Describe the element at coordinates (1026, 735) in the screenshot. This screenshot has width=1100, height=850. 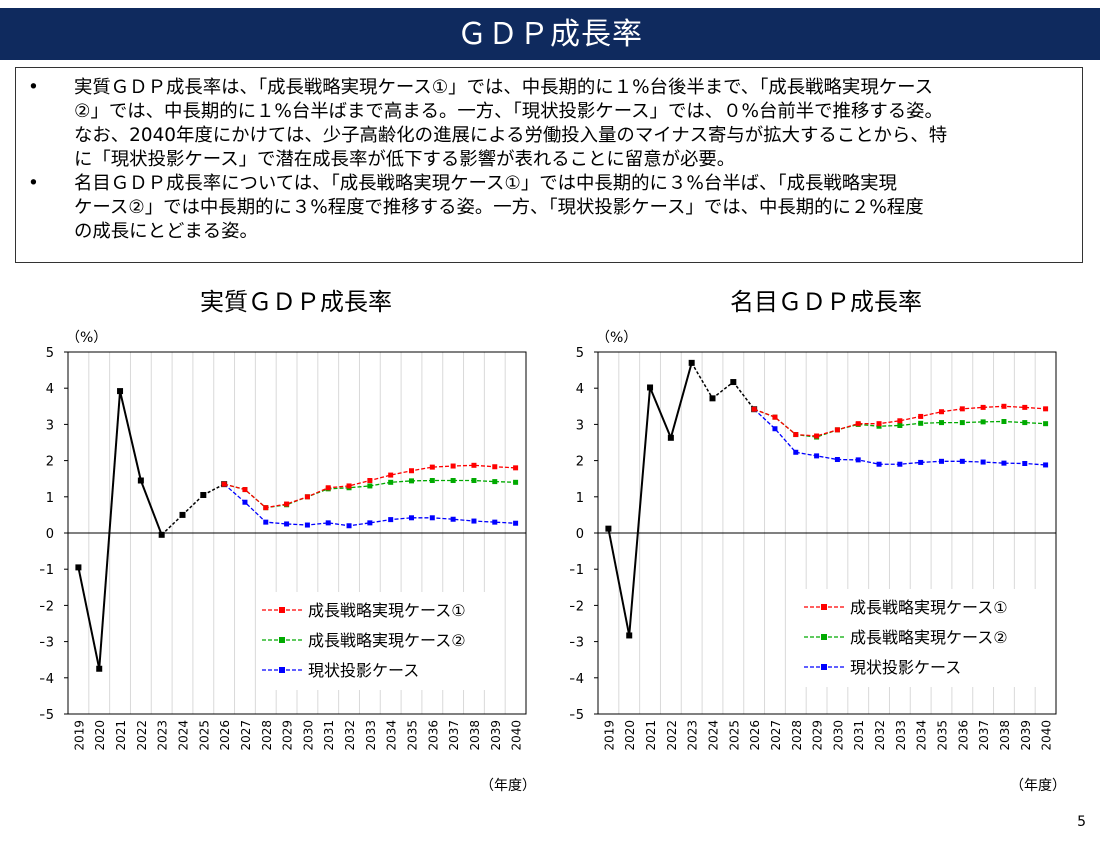
I see `x-tick-label: 2039` at that location.